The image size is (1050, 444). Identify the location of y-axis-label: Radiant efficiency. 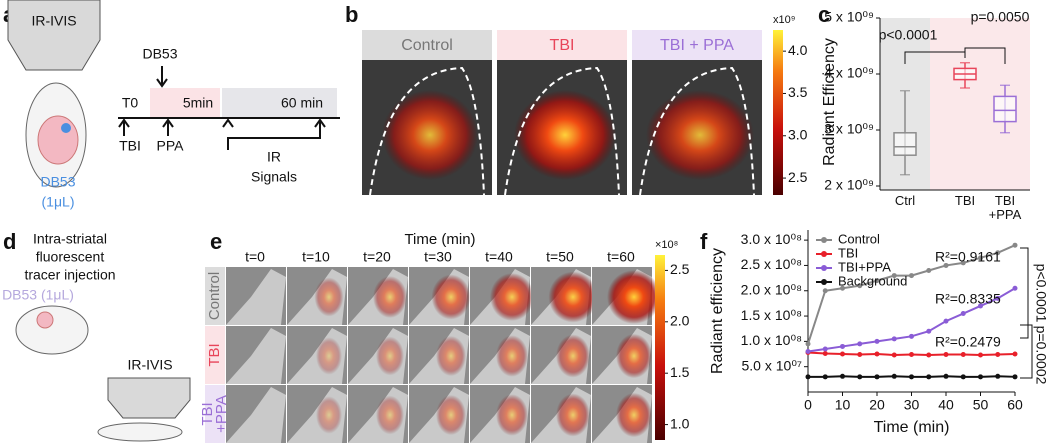
(717, 311).